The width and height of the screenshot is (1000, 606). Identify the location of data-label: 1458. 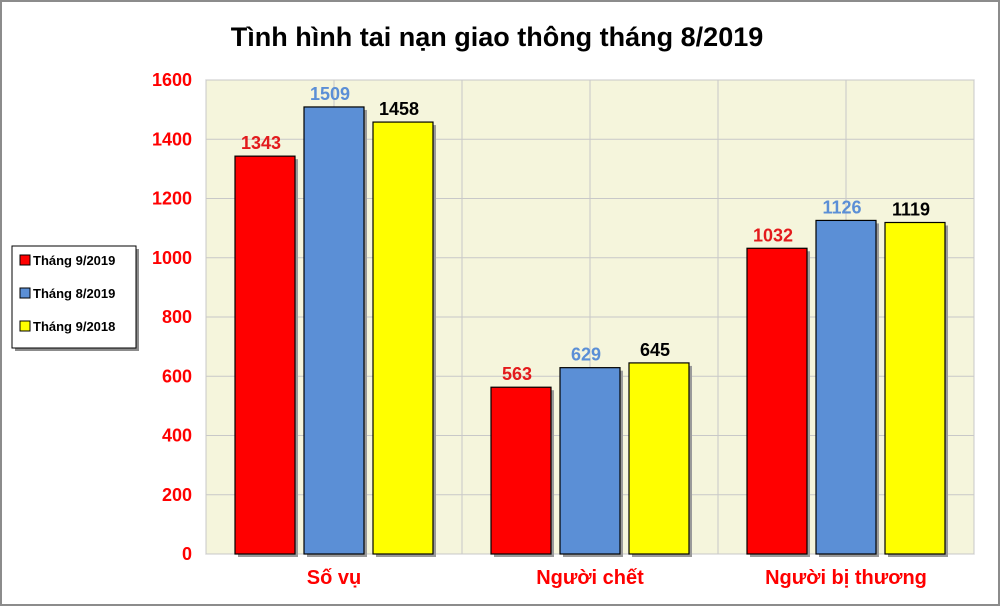
(399, 109).